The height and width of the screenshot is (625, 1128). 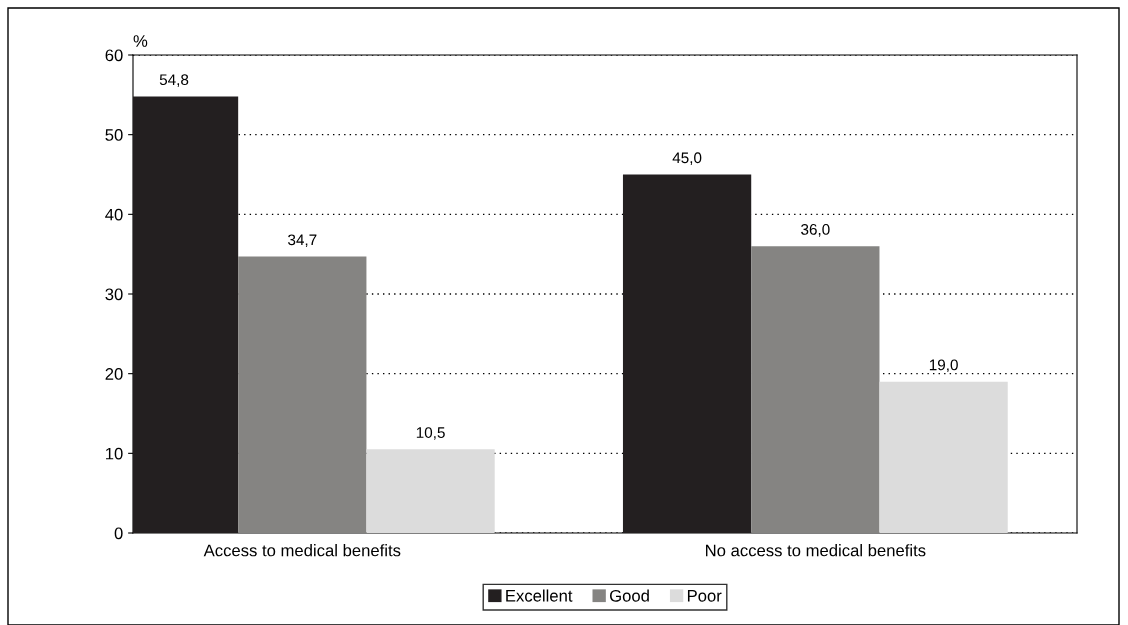 I want to click on y-tick-label: 50, so click(x=114, y=135).